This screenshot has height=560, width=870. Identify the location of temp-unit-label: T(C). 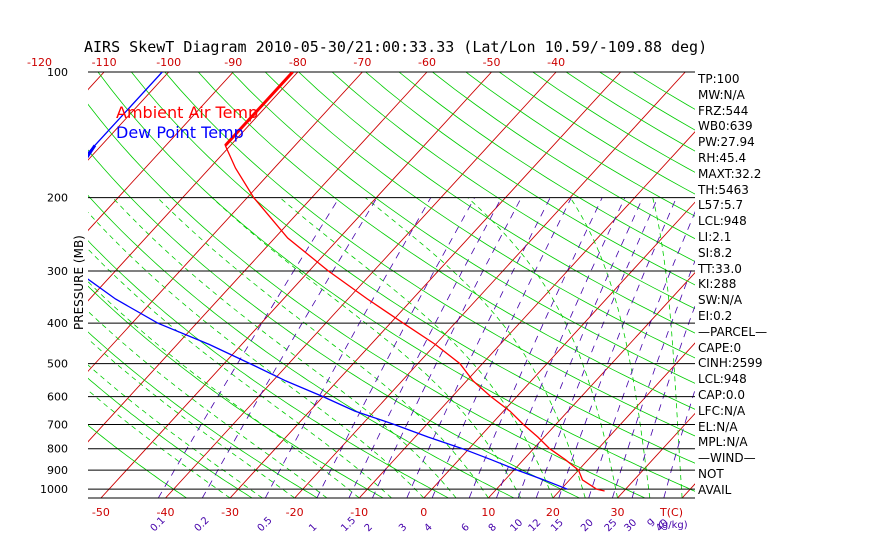
(671, 512).